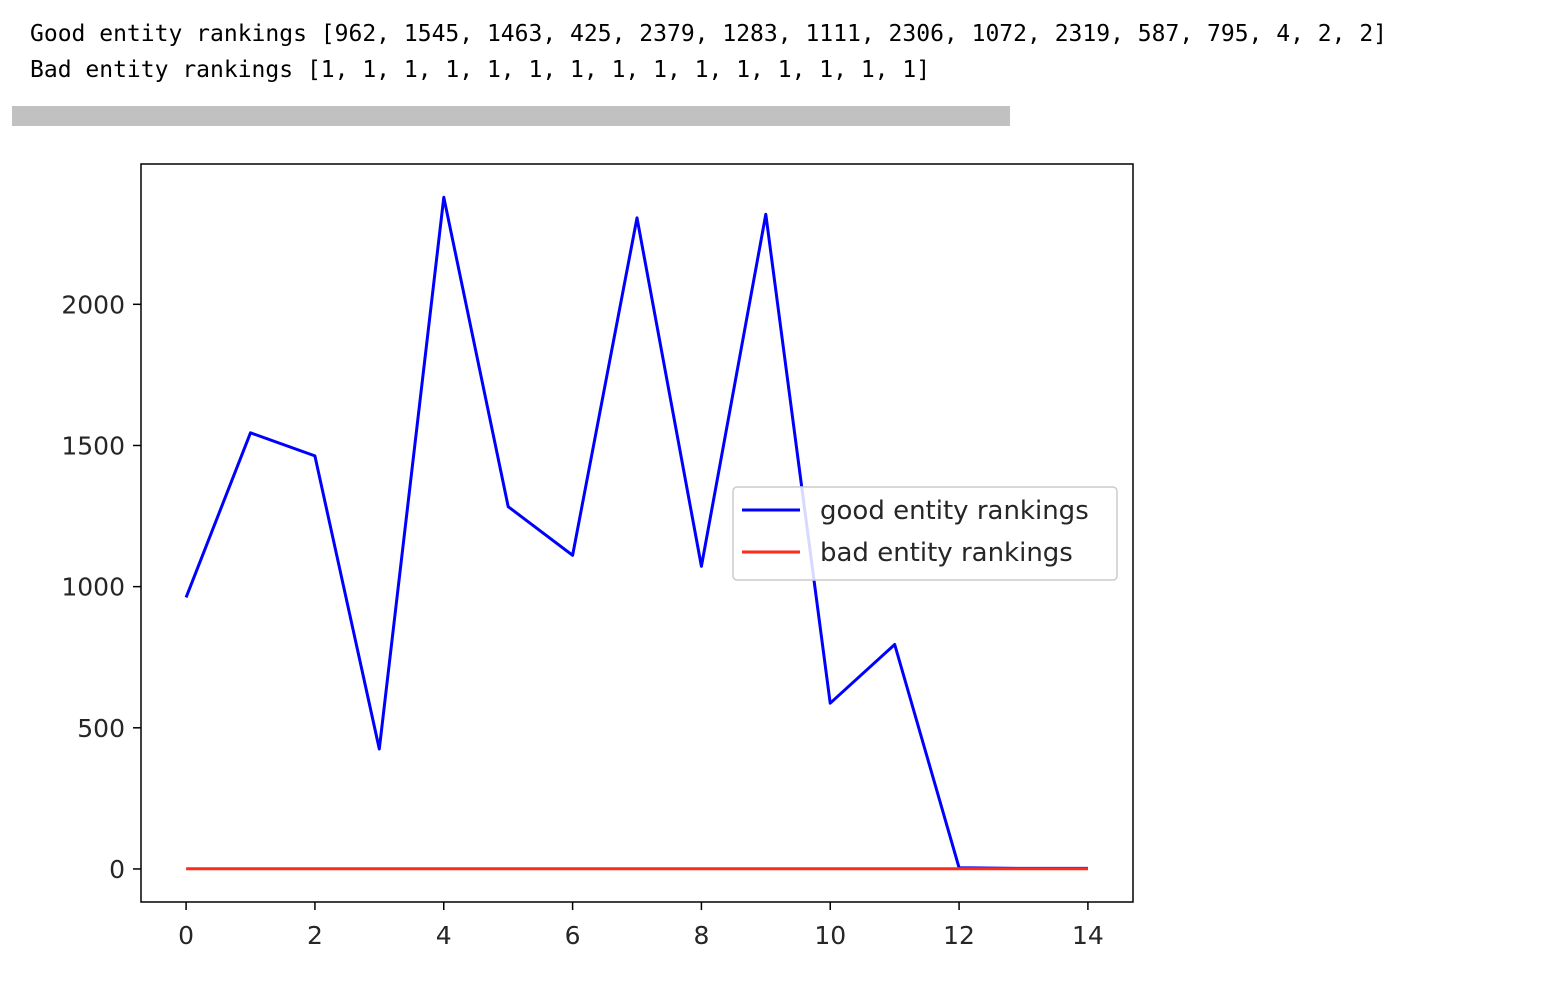 The height and width of the screenshot is (992, 1556). What do you see at coordinates (117, 869) in the screenshot?
I see `y-tick-label-0: 0` at bounding box center [117, 869].